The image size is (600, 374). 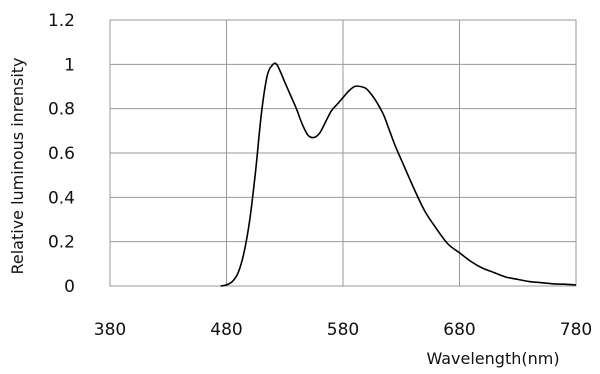 I want to click on x-tick-label: 580, so click(x=343, y=330).